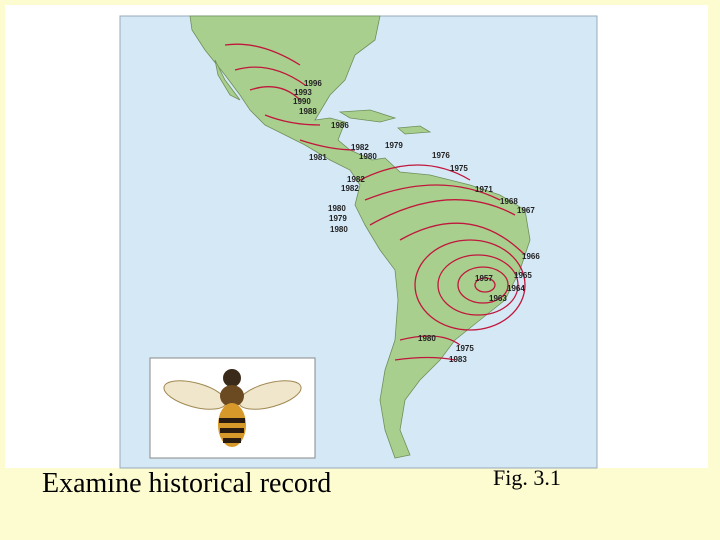 The height and width of the screenshot is (540, 720). I want to click on caption: Examine historical record, so click(187, 483).